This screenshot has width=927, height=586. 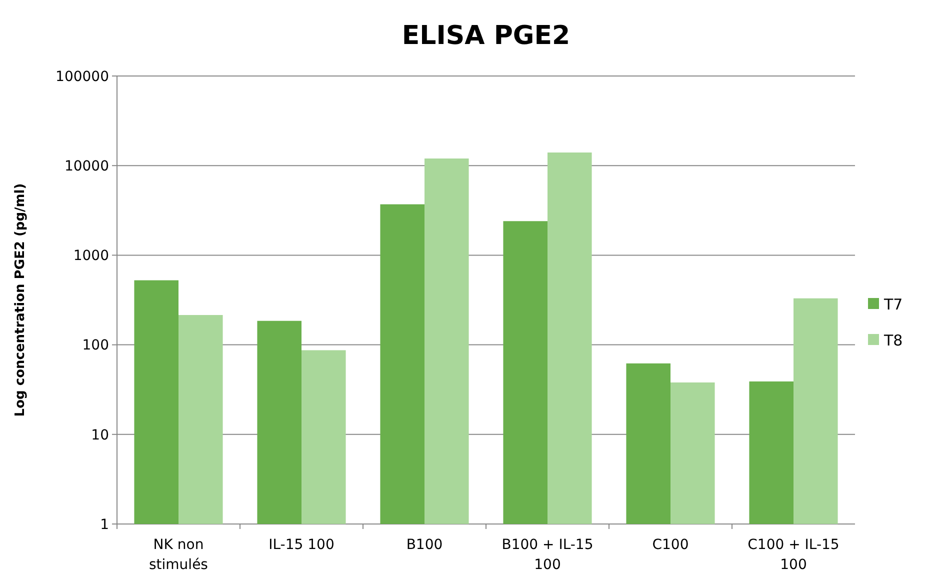 What do you see at coordinates (893, 340) in the screenshot?
I see `legend-label: T8` at bounding box center [893, 340].